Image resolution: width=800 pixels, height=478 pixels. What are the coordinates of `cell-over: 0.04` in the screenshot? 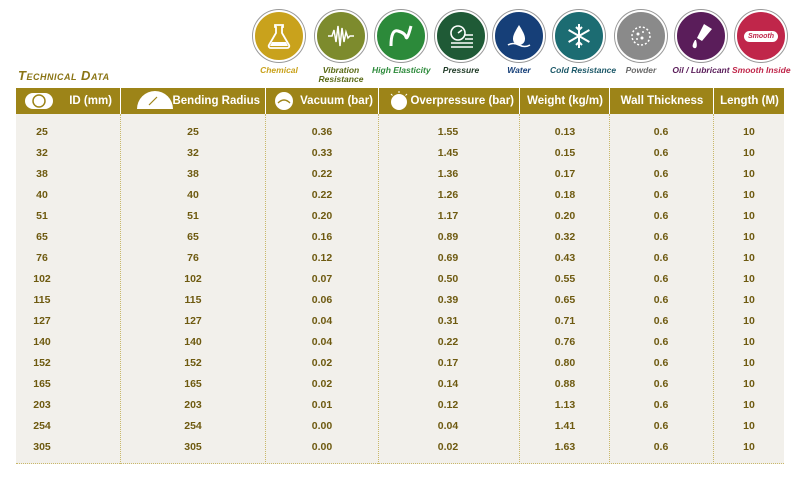 It's located at (448, 426).